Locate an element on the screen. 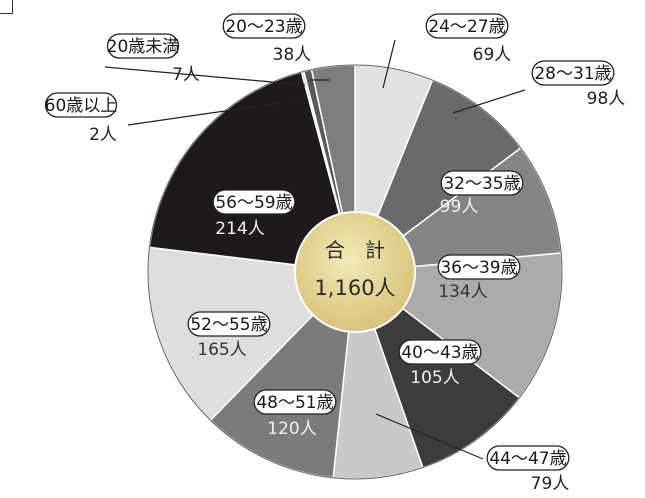 This screenshot has width=645, height=498. category-label-20〜23歳: 20〜23歳 is located at coordinates (263, 27).